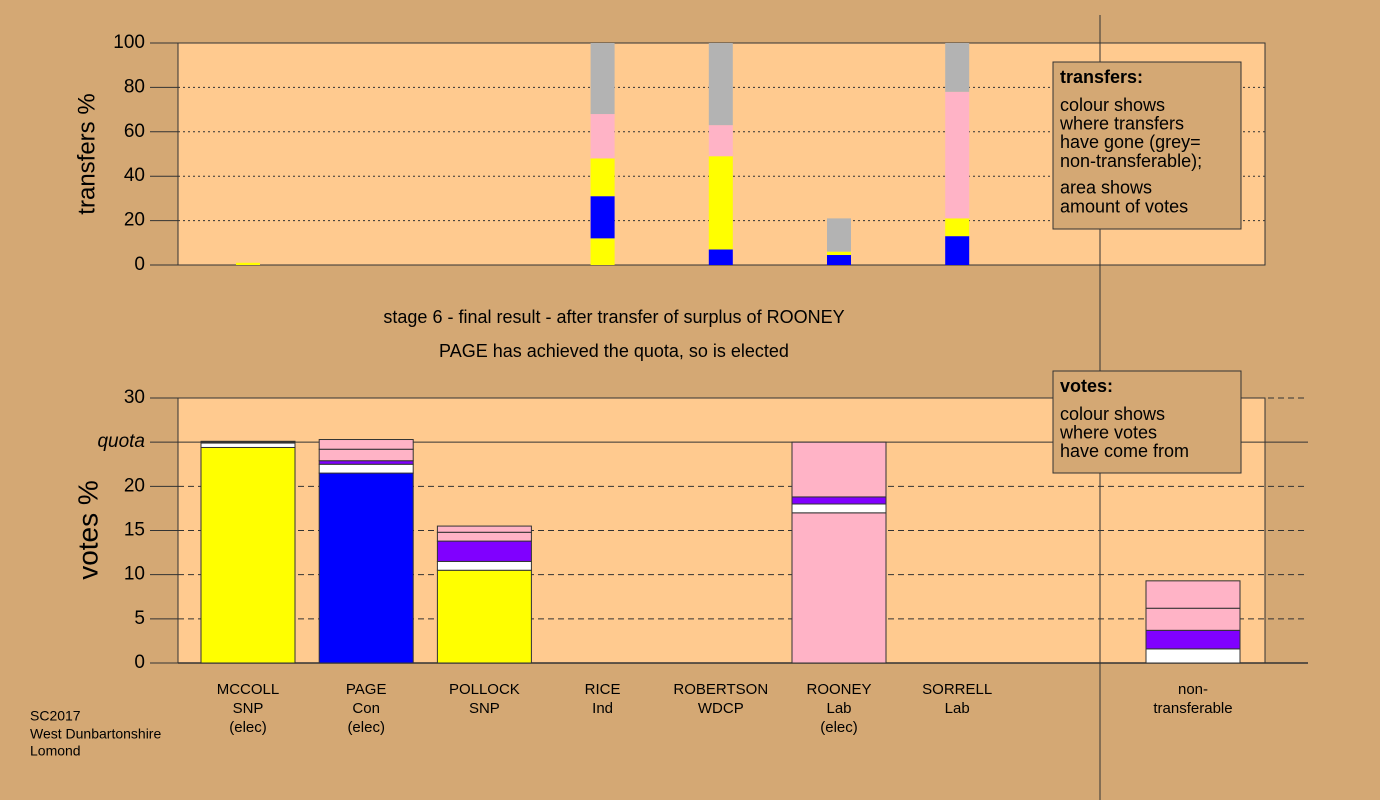  I want to click on y-tick-label: 80, so click(134, 86).